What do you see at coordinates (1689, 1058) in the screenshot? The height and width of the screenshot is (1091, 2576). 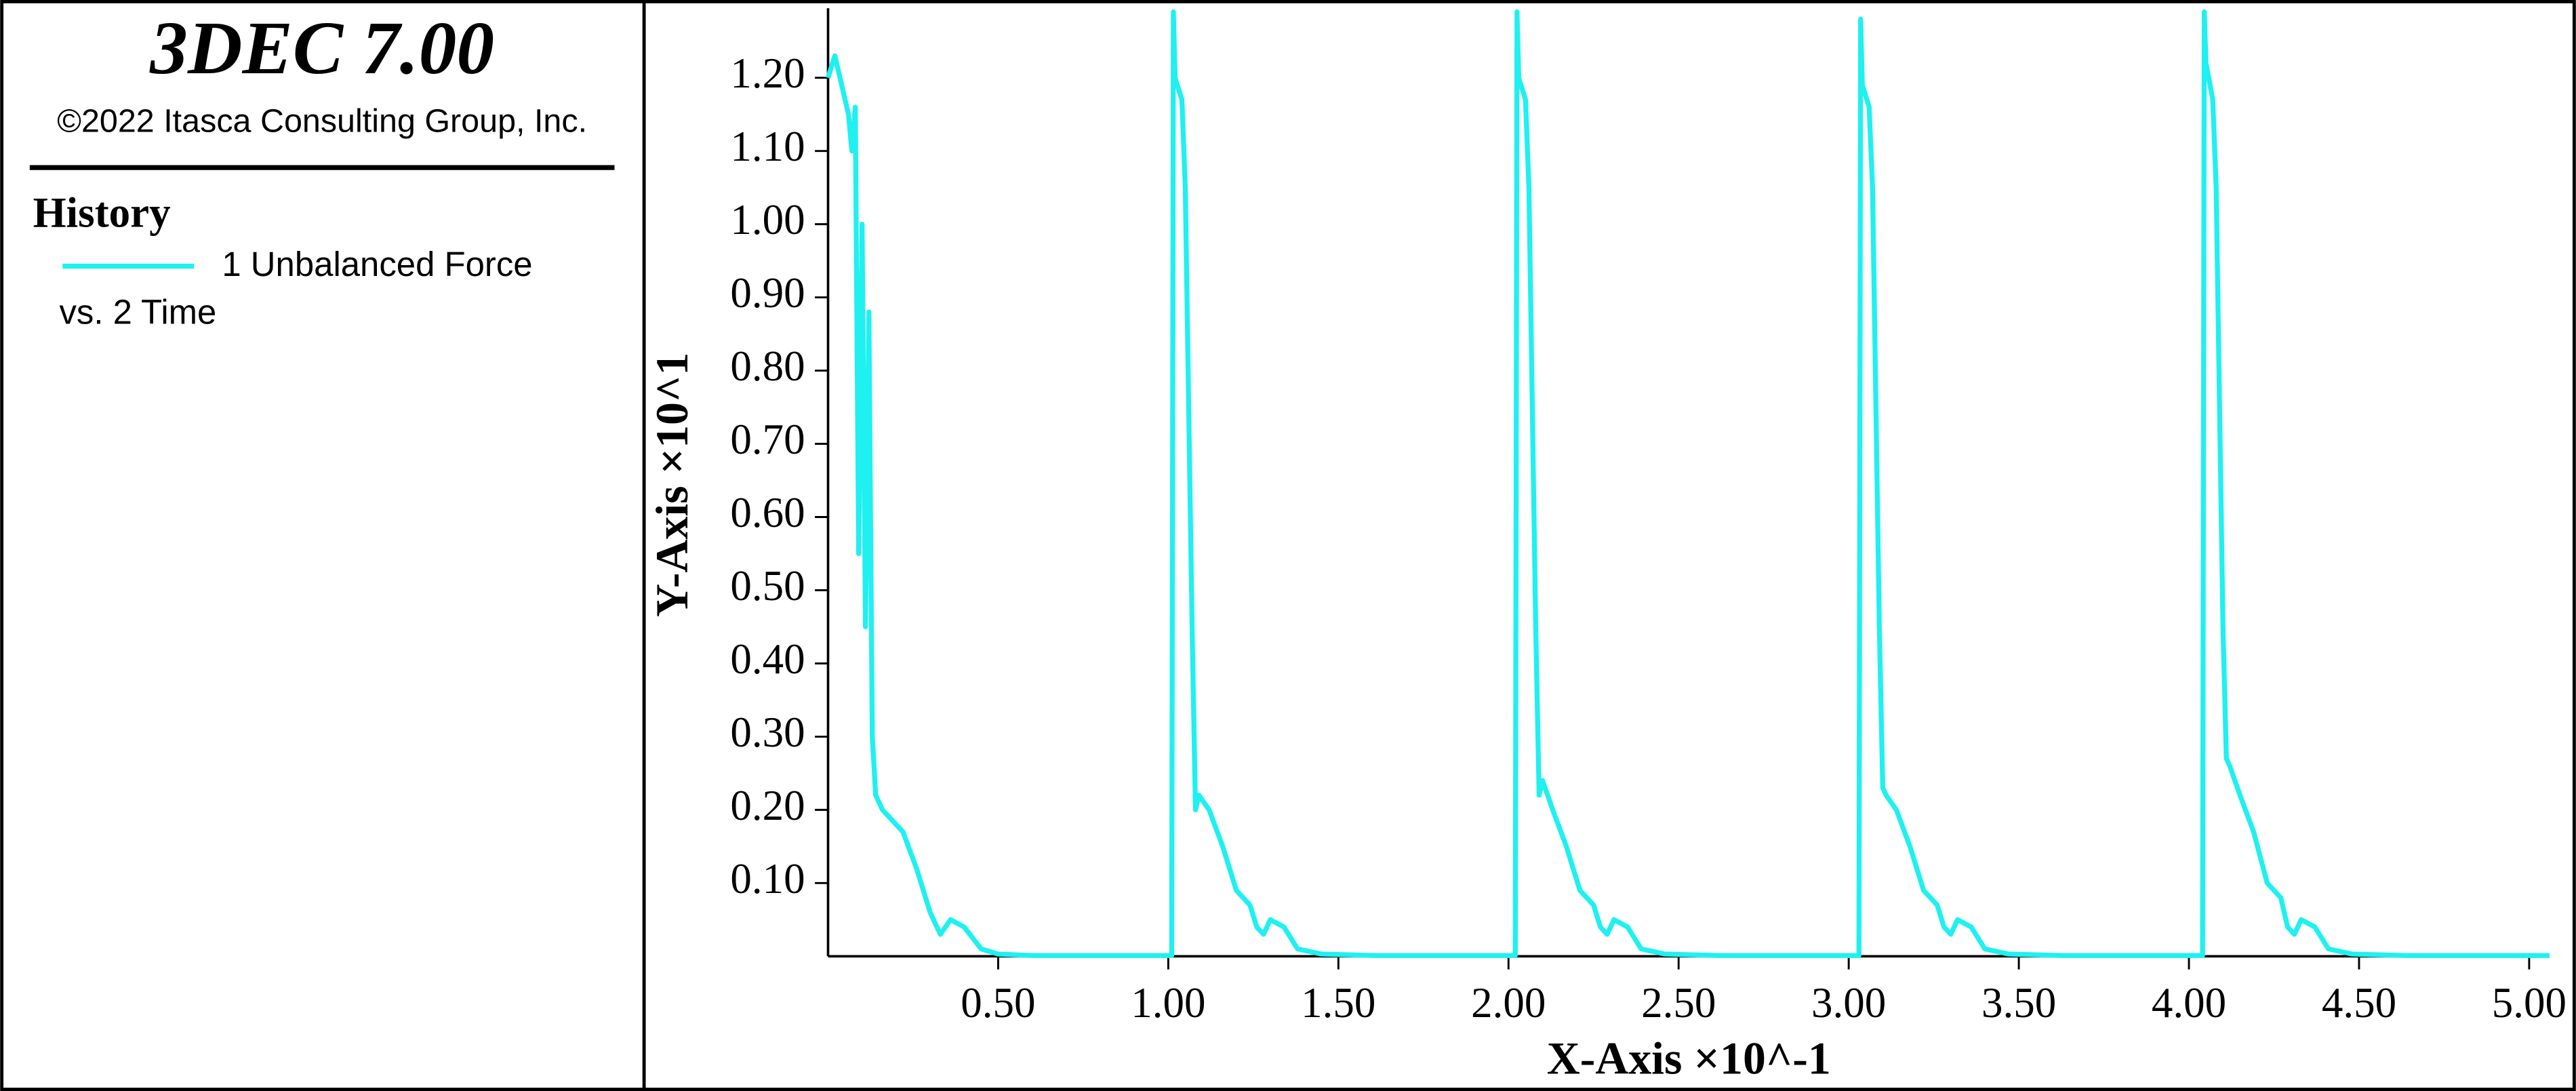 I see `x-axis-label: X-Axis ×10^-1` at bounding box center [1689, 1058].